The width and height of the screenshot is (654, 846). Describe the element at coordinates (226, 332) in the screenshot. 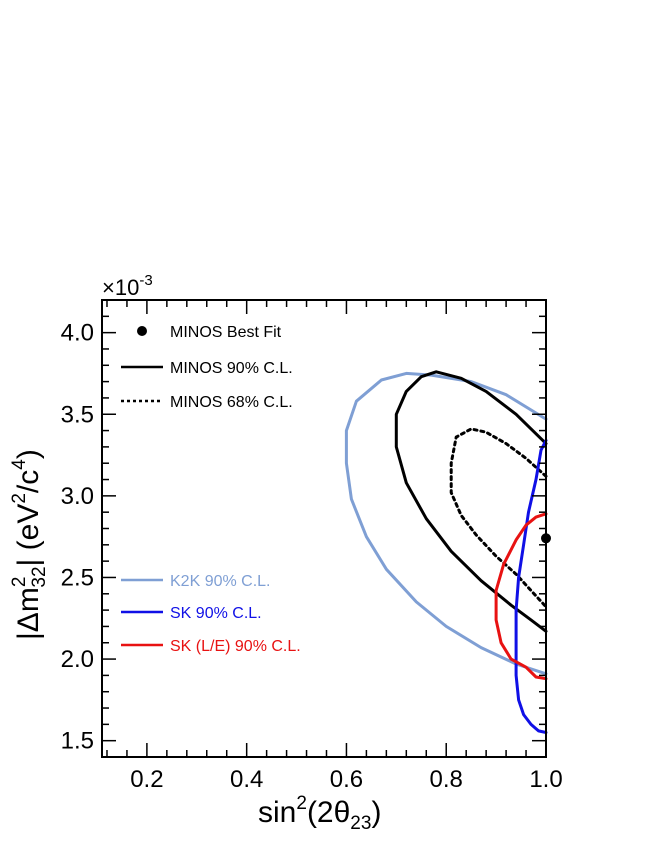

I see `legend-label-best-fit: MINOS Best Fit` at that location.